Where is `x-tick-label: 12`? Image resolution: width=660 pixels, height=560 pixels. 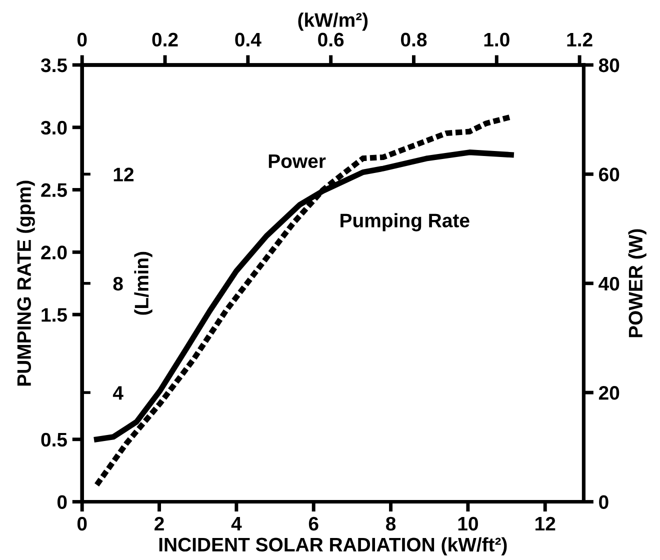
x-tick-label: 12 is located at coordinates (546, 523).